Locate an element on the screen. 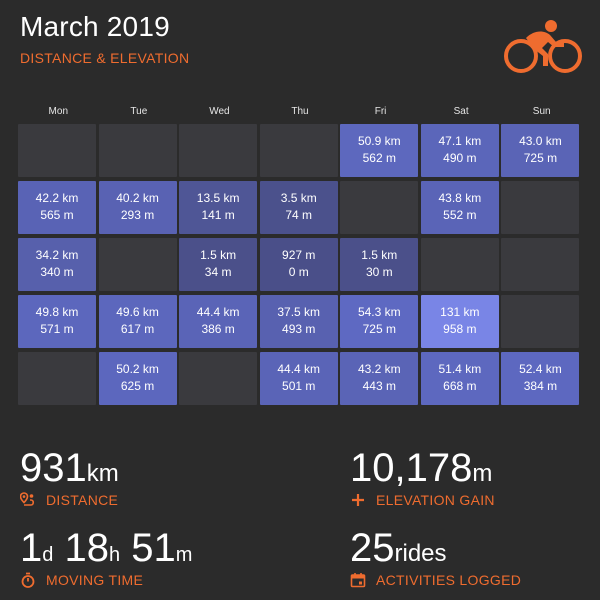  elevation-label: ELEVATION GAIN is located at coordinates (465, 501).